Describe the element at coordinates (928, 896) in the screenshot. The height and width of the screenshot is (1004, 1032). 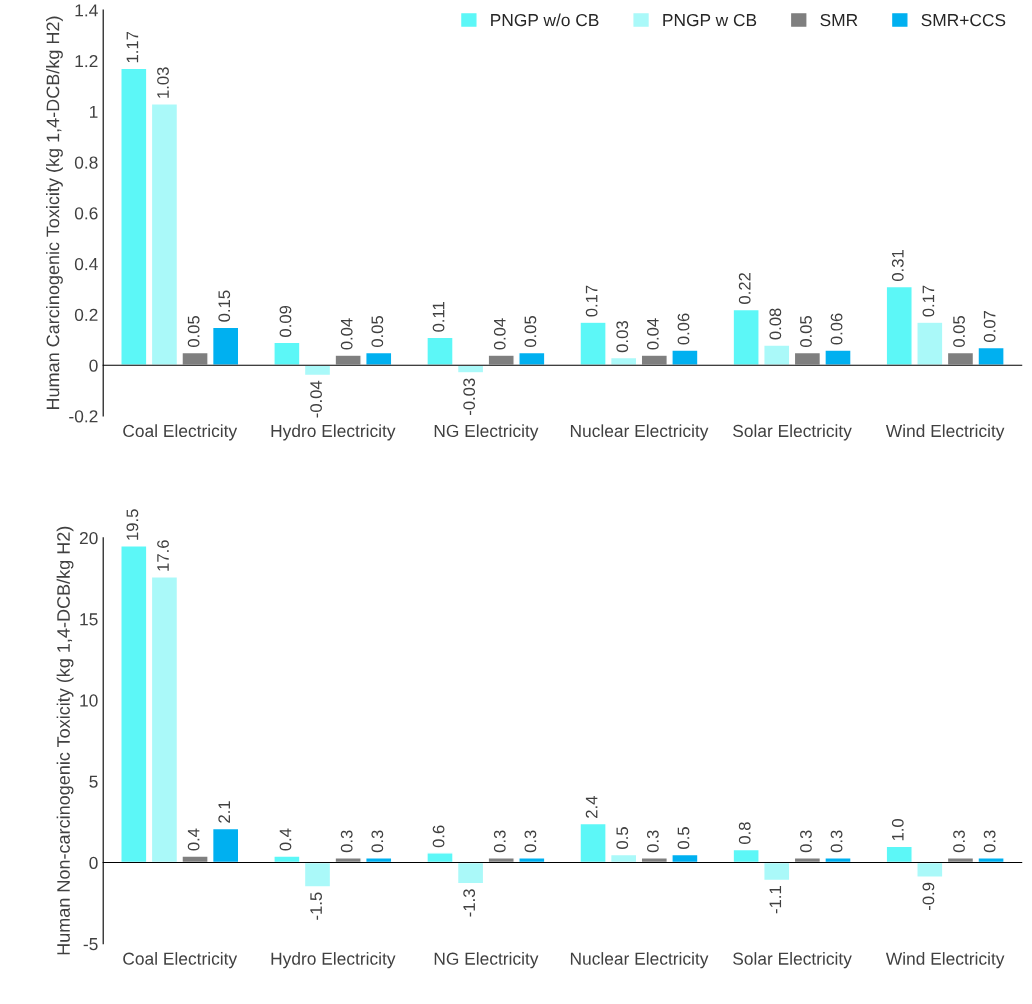
I see `data-label: -0.9` at that location.